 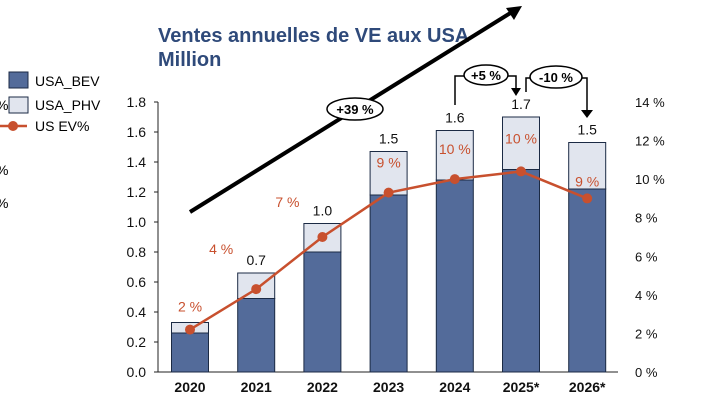 I want to click on y-tick-label: 0.2, so click(x=137, y=342).